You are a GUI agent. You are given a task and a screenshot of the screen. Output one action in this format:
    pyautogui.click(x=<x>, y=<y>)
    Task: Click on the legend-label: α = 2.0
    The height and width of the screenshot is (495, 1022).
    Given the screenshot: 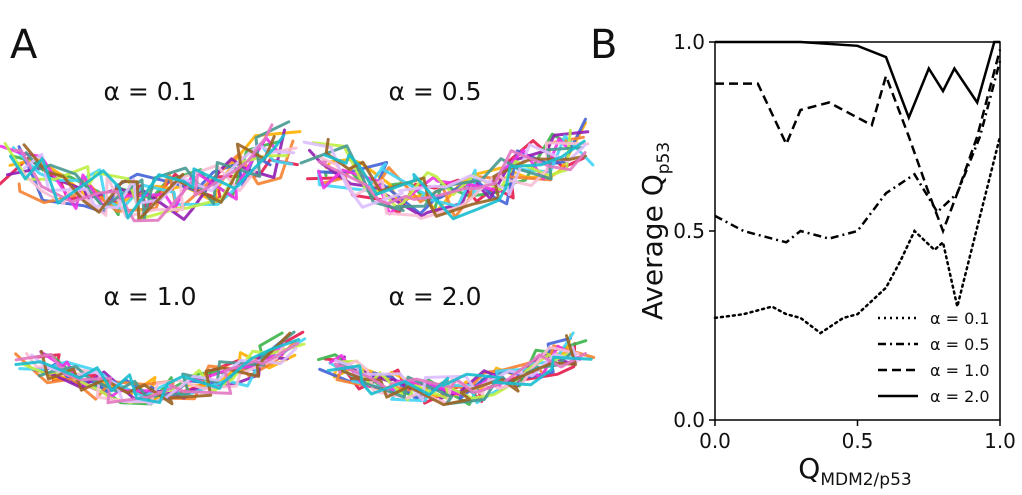 What is the action you would take?
    pyautogui.click(x=960, y=396)
    